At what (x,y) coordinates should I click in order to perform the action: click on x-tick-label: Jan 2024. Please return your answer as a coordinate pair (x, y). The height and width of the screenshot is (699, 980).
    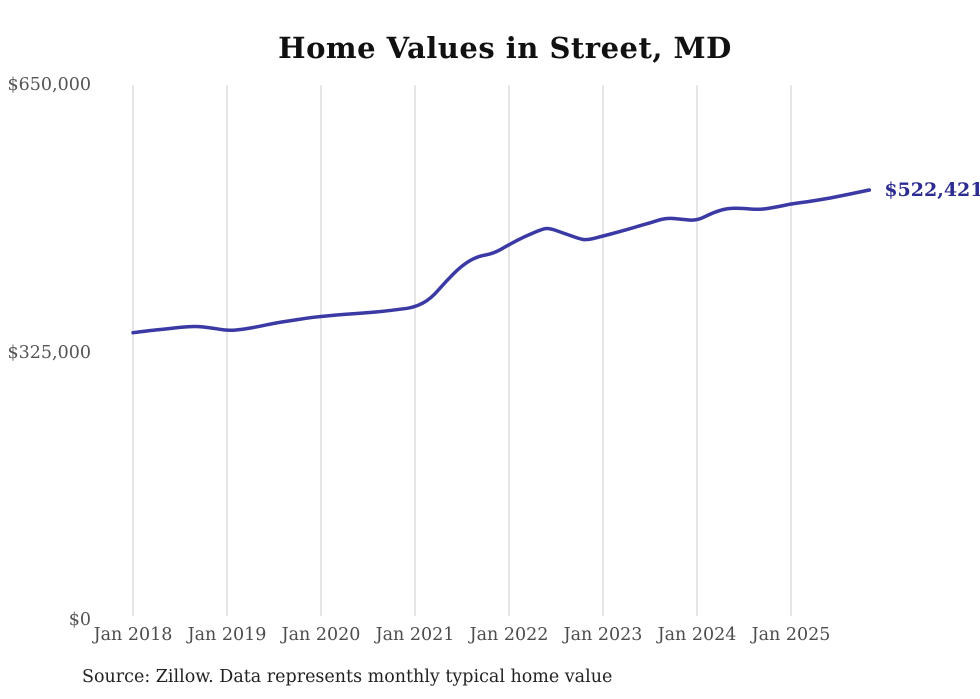
    Looking at the image, I should click on (697, 635).